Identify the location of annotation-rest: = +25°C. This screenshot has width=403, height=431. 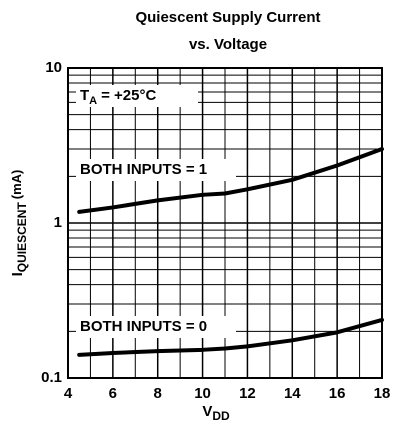
(128, 95).